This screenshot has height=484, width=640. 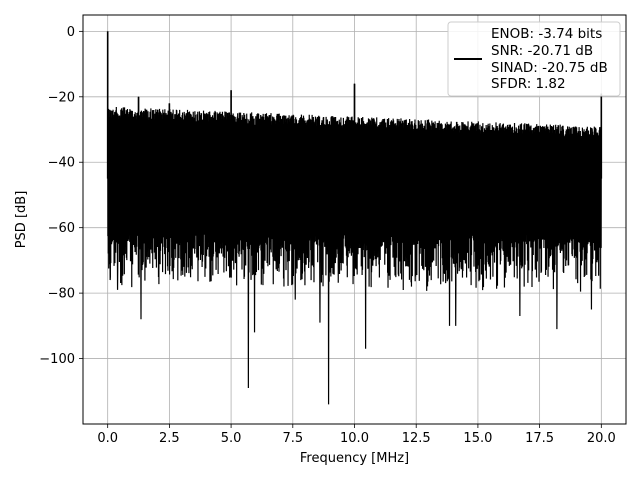 What do you see at coordinates (57, 359) in the screenshot?
I see `y-tick-label: −100` at bounding box center [57, 359].